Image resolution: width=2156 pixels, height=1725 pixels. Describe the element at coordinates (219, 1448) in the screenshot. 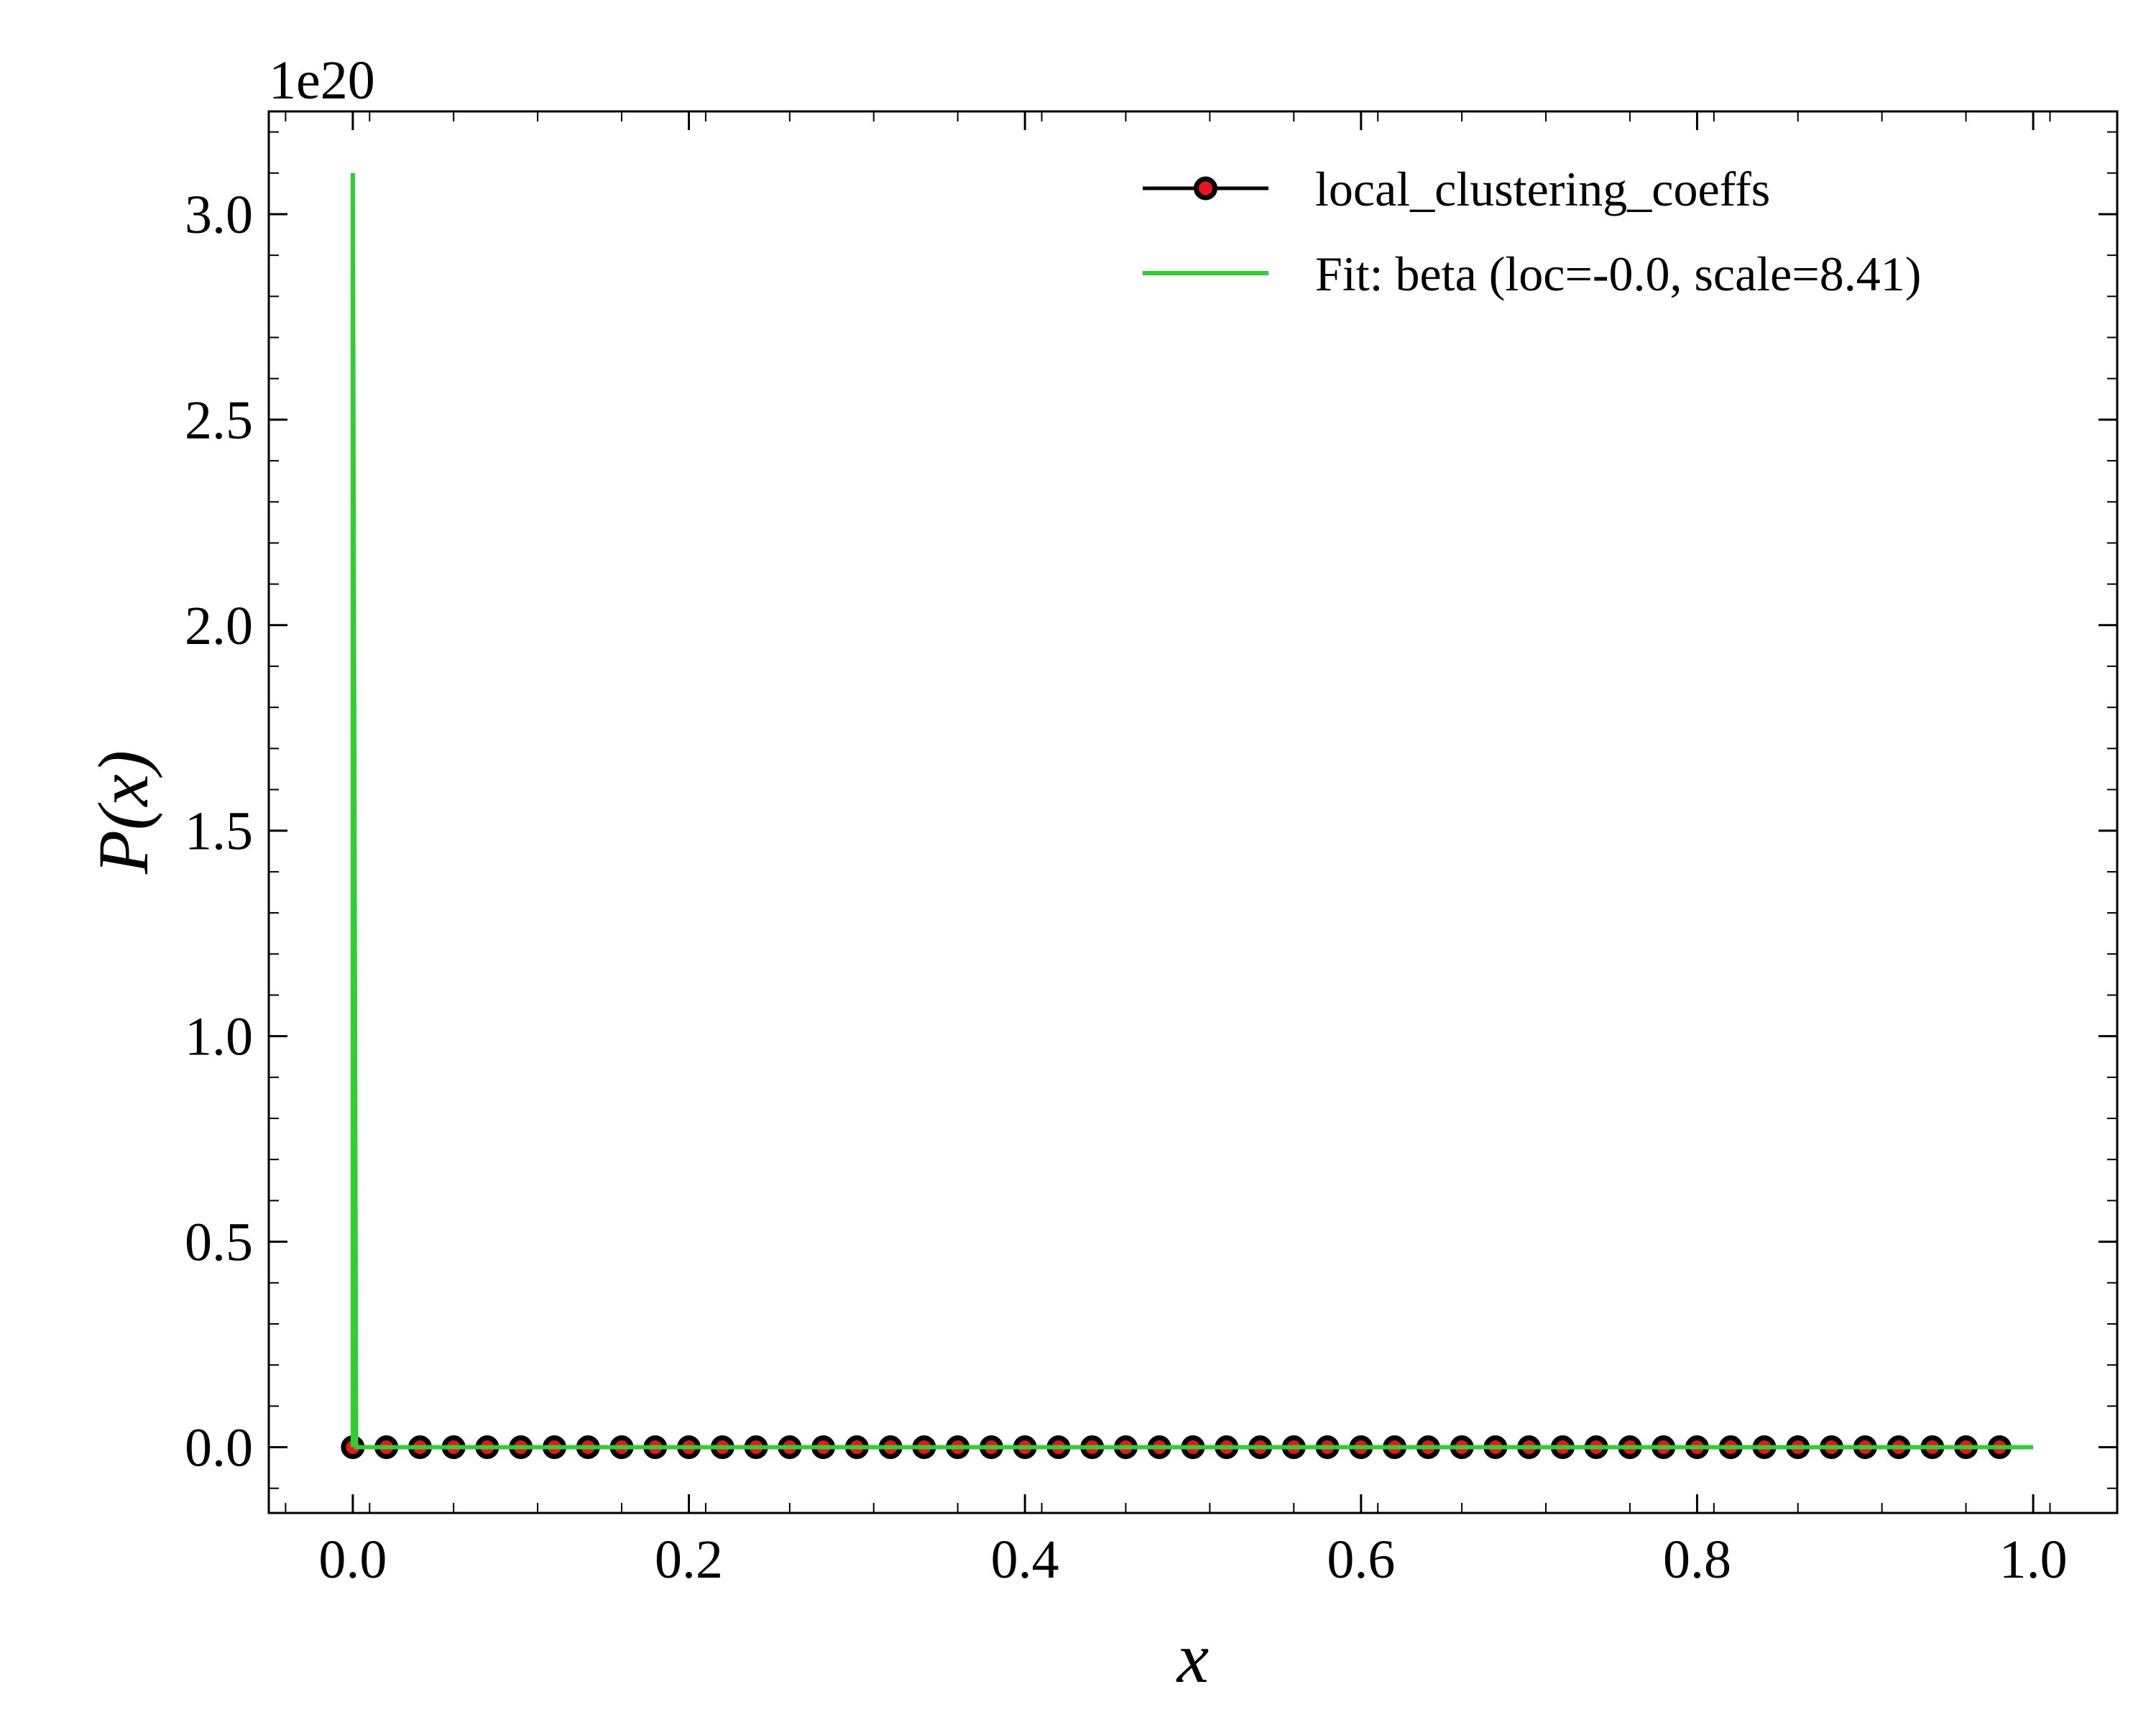

I see `y-tick-label: 0.0` at that location.